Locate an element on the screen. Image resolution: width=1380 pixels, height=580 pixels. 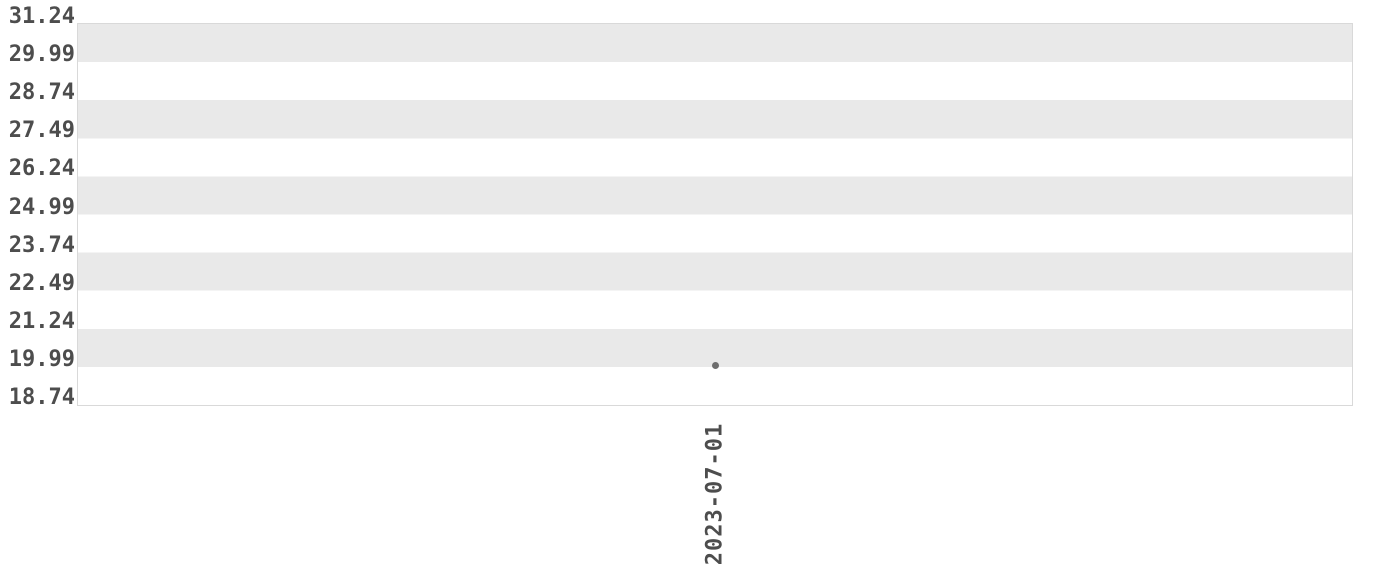
y-tick-label: 27.49 is located at coordinates (41, 130).